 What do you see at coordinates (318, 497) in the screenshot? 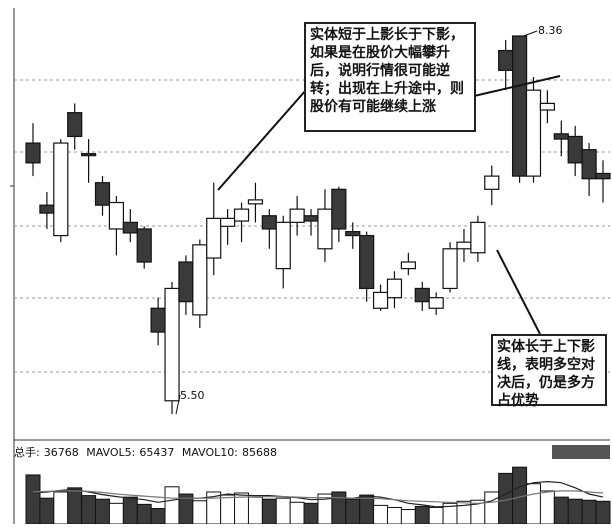
I see `mavol10-line` at bounding box center [318, 497].